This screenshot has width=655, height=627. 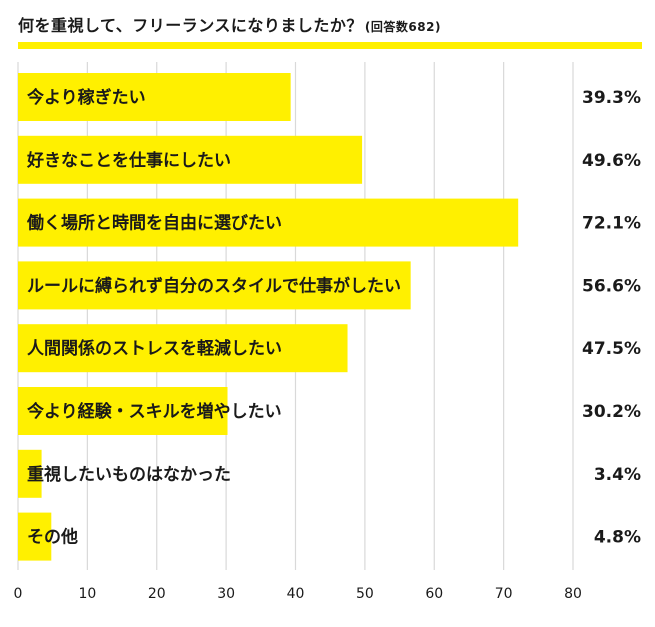 I want to click on value-label-8: 4.8%, so click(x=617, y=538).